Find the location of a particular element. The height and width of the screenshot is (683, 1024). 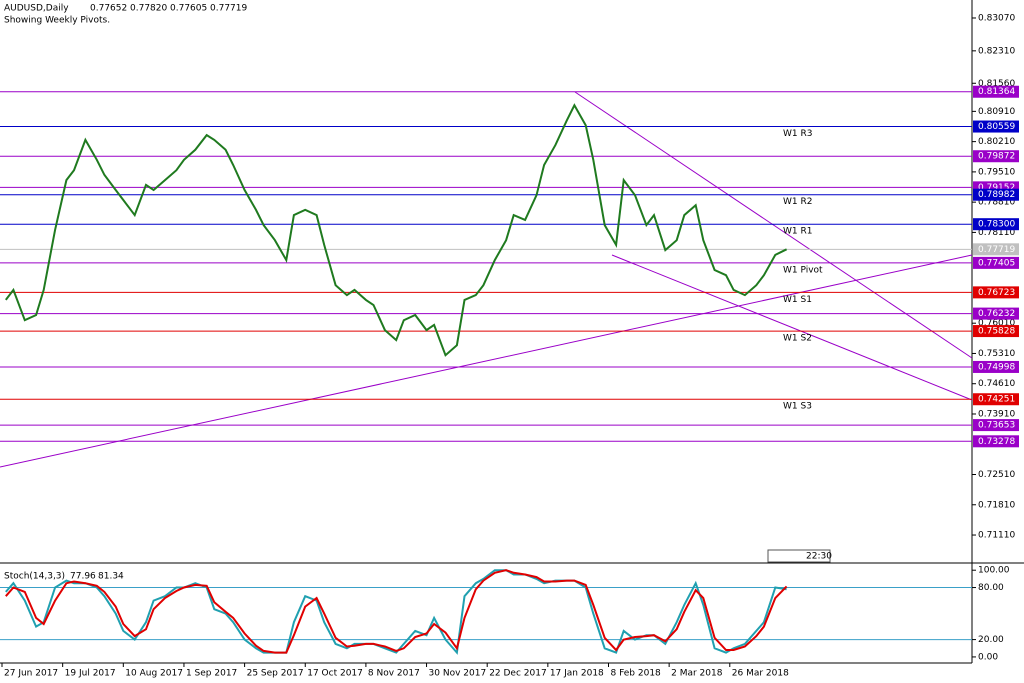

x-tick-label: 26 Mar 2018 is located at coordinates (760, 674).